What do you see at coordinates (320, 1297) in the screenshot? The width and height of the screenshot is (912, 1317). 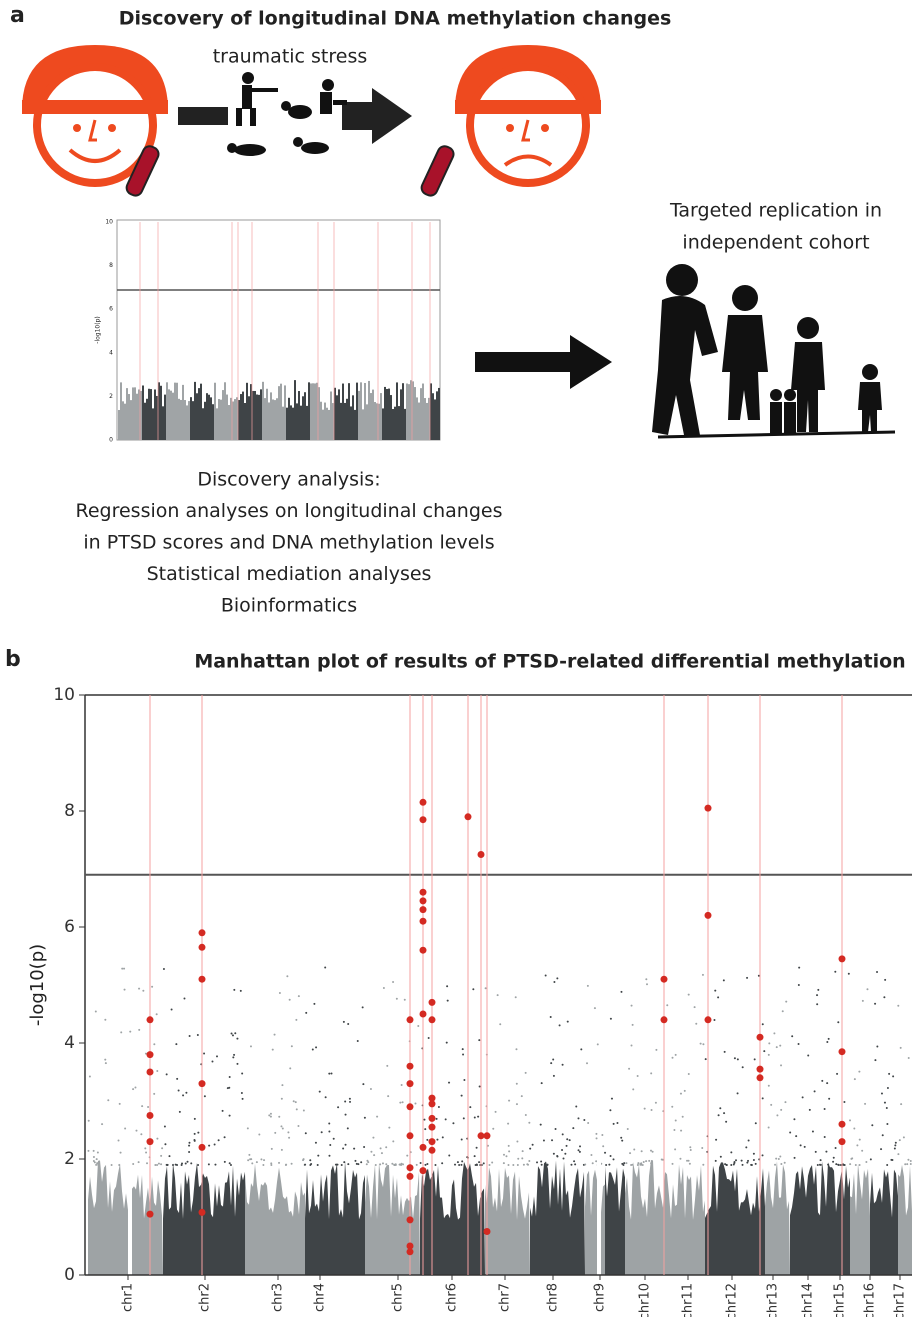 I see `x-tick-label: chr4` at bounding box center [320, 1297].